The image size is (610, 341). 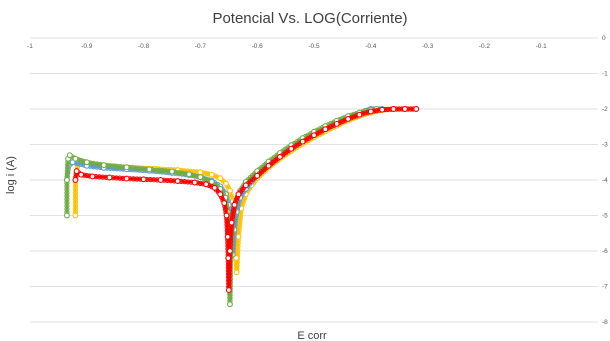 What do you see at coordinates (428, 46) in the screenshot?
I see `x-tick-label: -0.3` at bounding box center [428, 46].